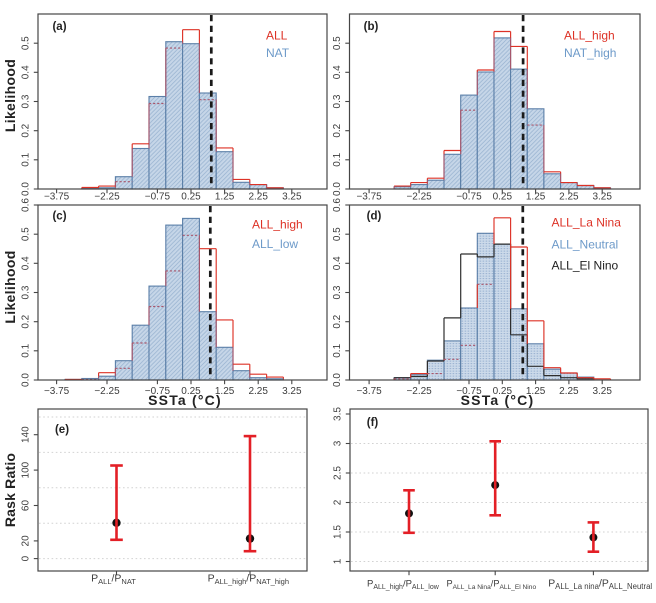 This screenshot has height=603, width=656. What do you see at coordinates (338, 473) in the screenshot?
I see `svg-text: 2.5` at bounding box center [338, 473].